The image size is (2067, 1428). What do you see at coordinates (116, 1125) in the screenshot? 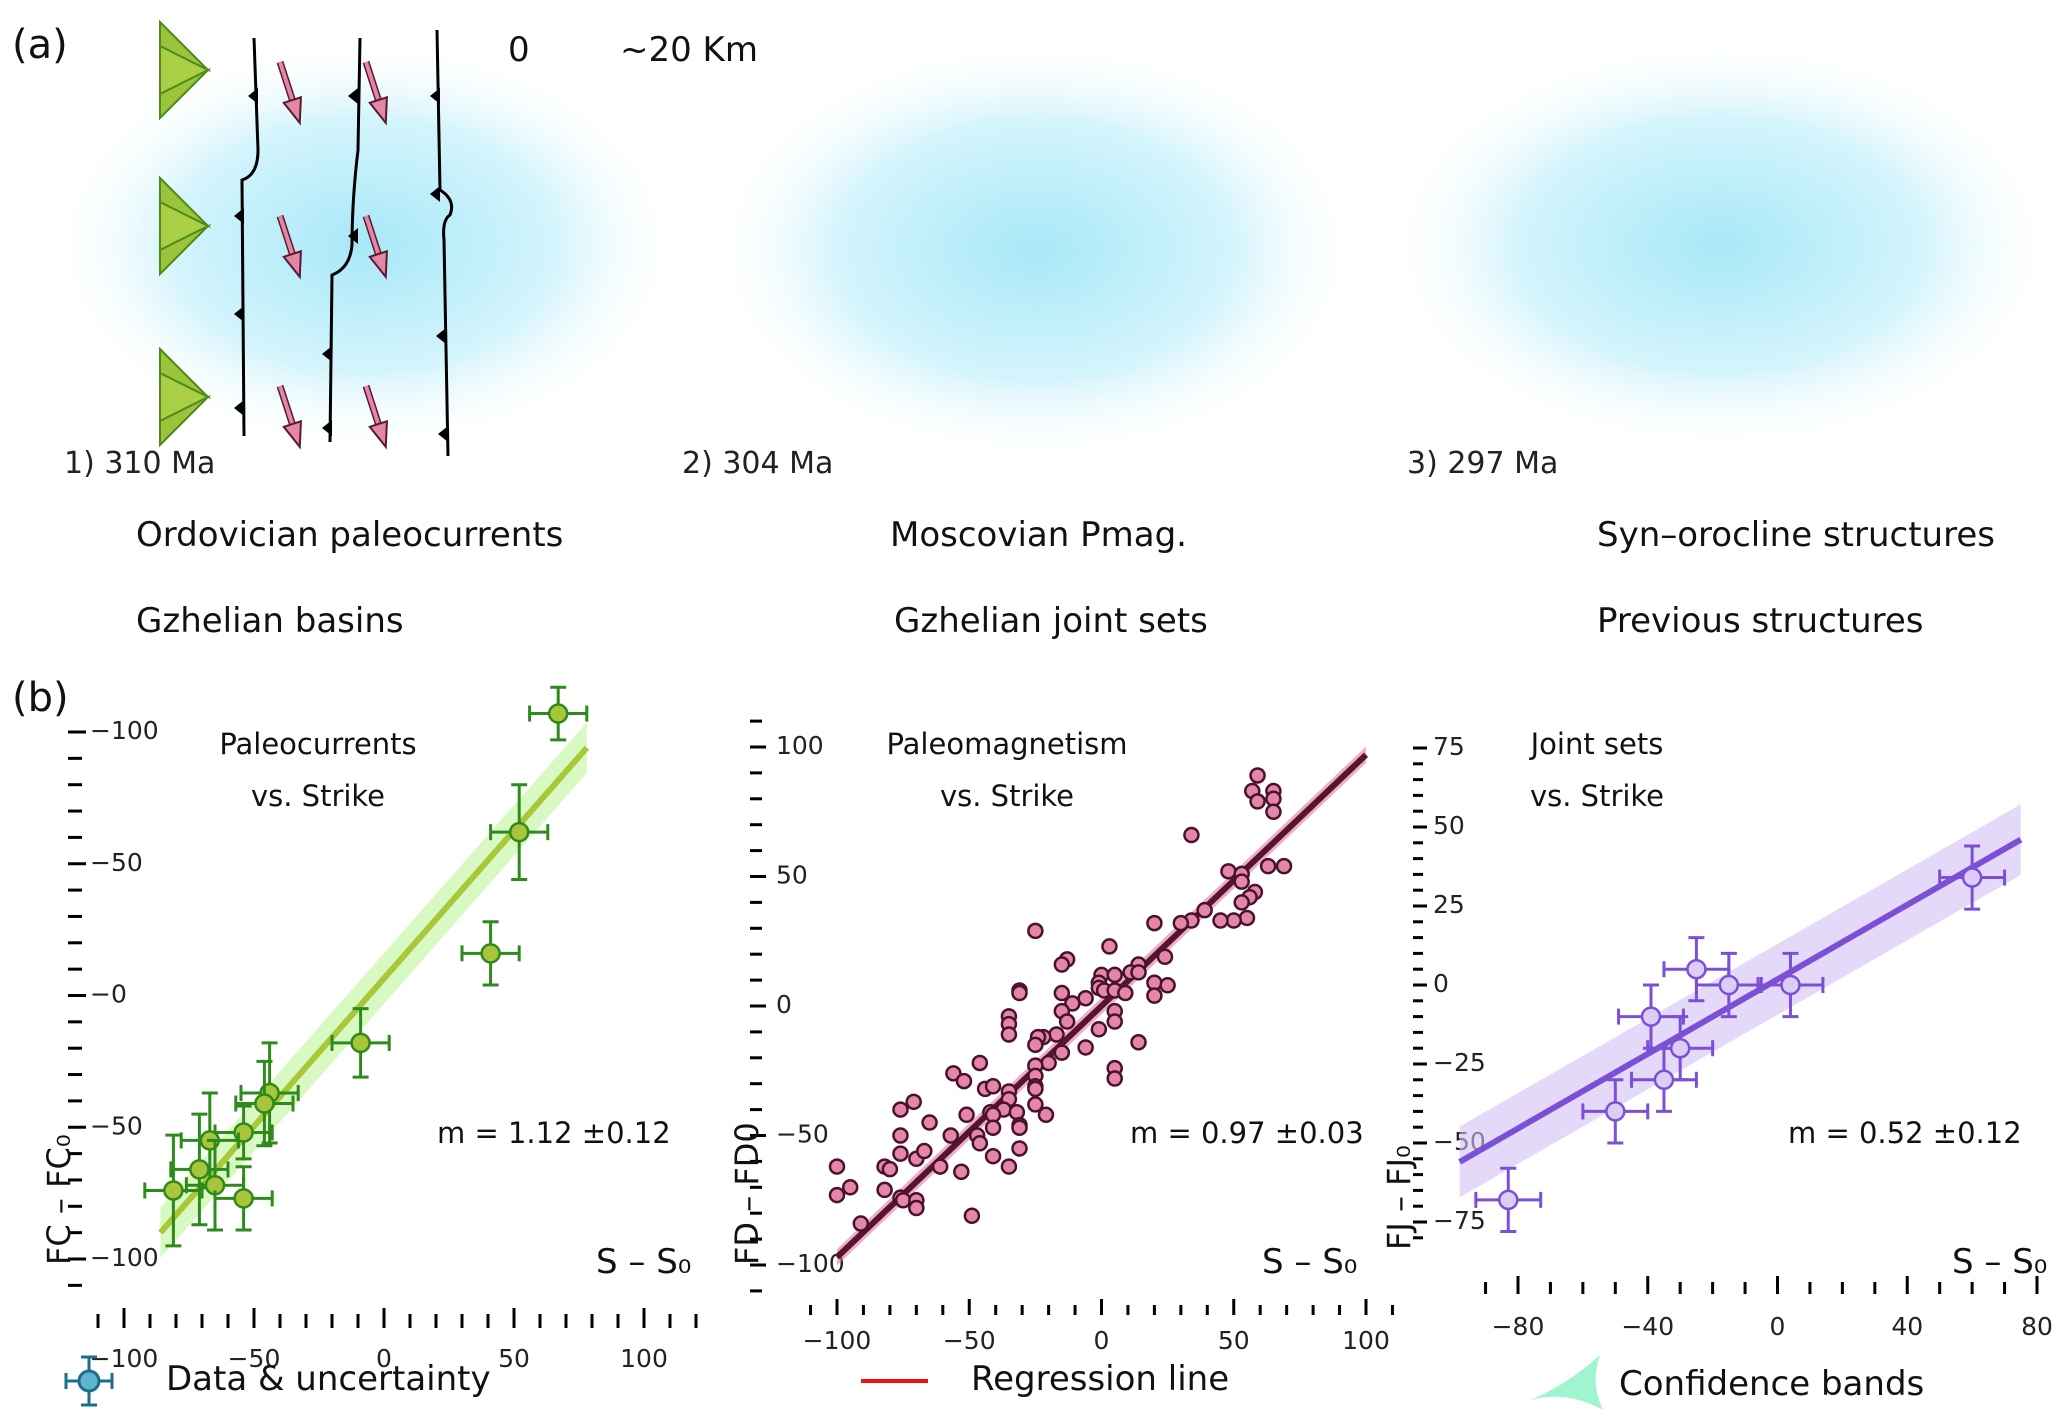
I see `y-tick-label: −50` at bounding box center [116, 1125].